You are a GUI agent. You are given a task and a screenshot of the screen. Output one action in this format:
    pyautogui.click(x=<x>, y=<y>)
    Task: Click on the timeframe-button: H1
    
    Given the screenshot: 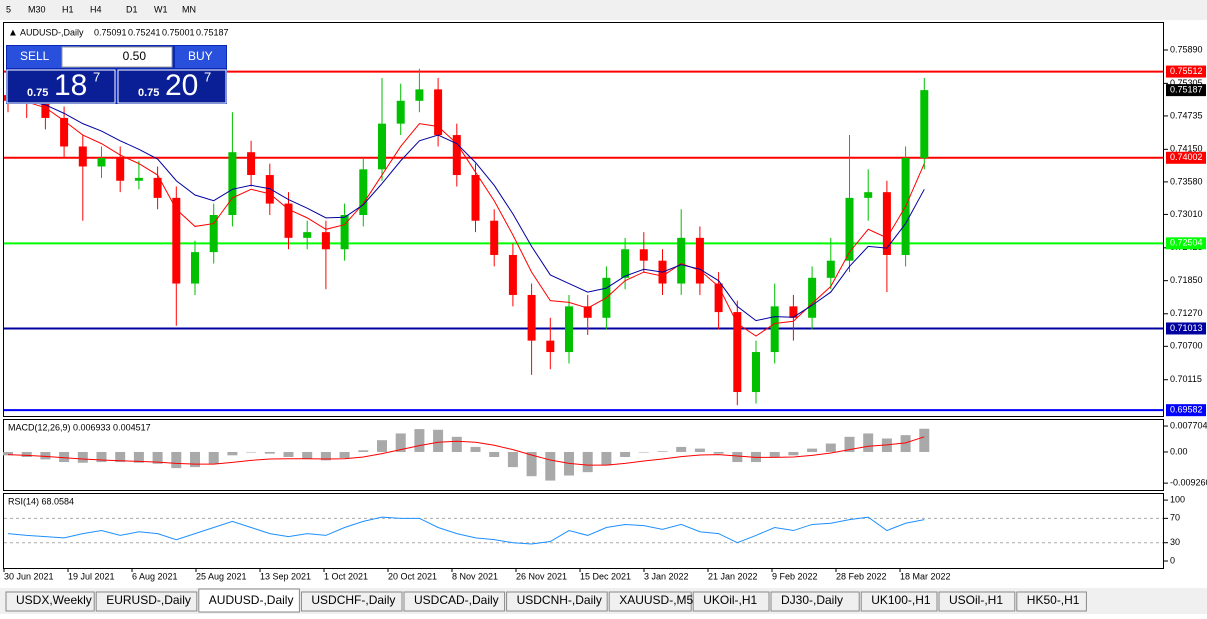 What is the action you would take?
    pyautogui.click(x=68, y=9)
    